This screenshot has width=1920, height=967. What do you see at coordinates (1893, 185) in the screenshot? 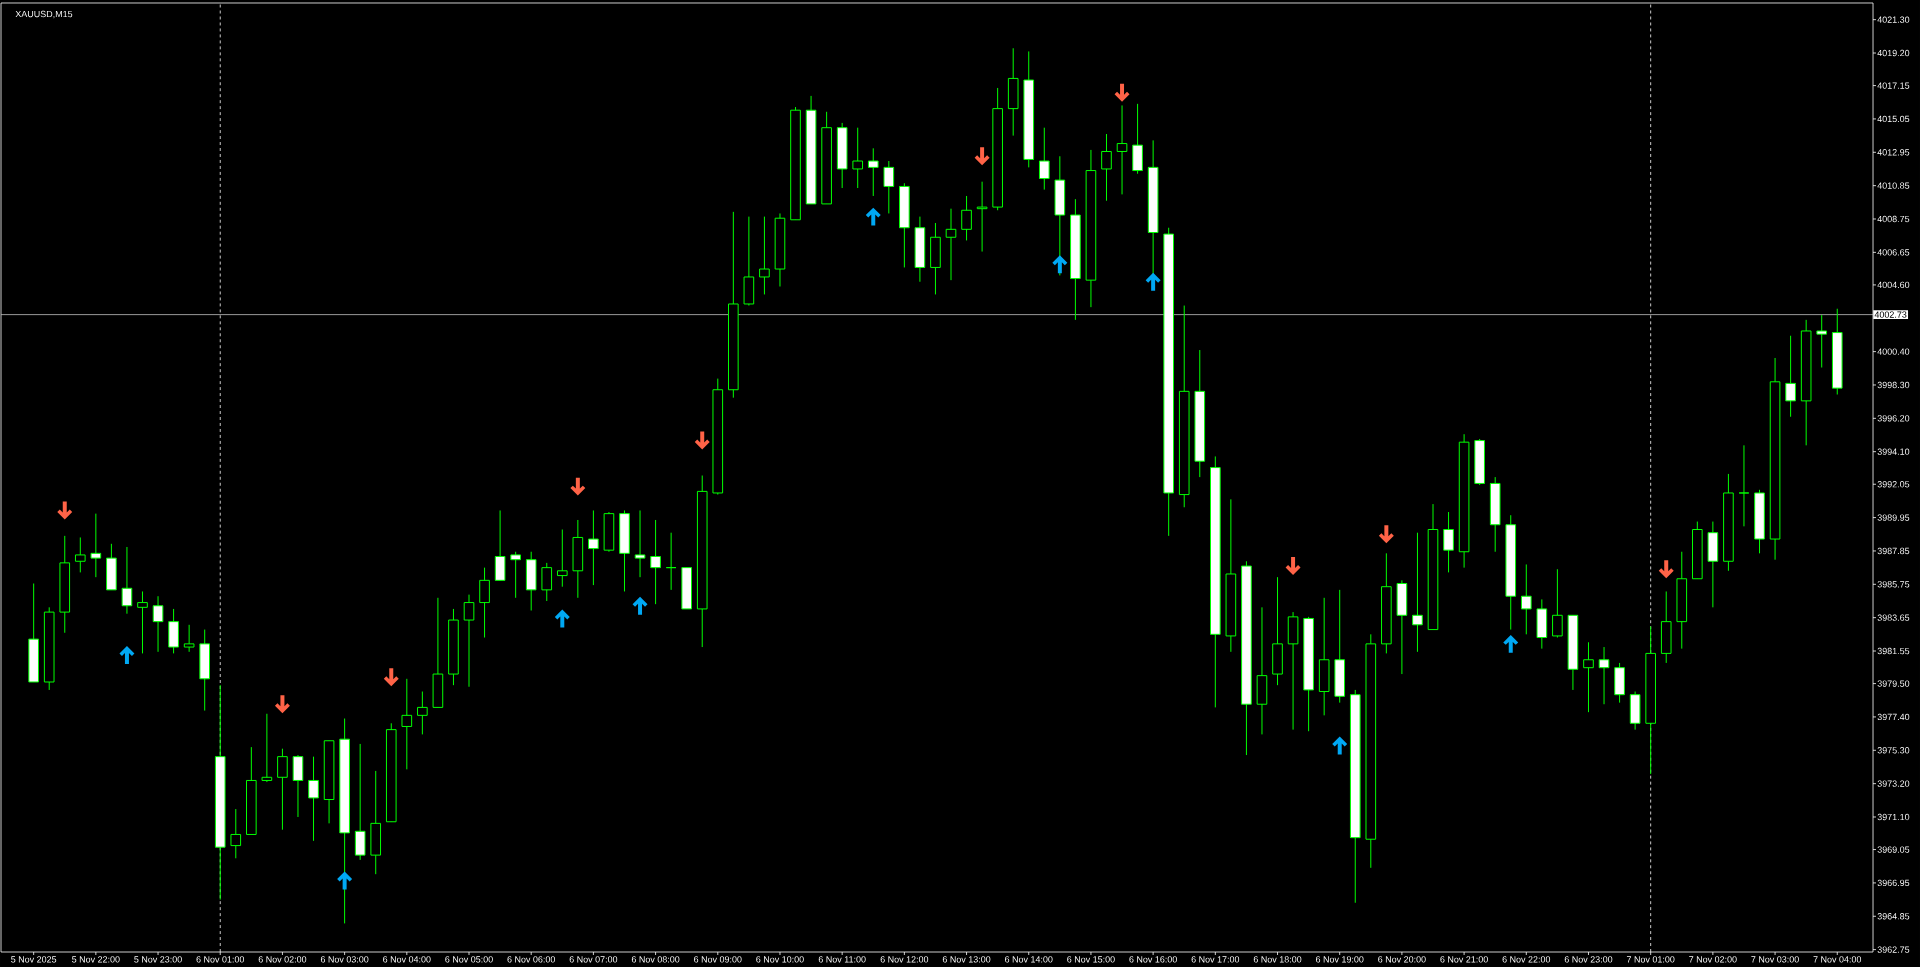
I see `y-tick-label: 4010.85` at bounding box center [1893, 185].